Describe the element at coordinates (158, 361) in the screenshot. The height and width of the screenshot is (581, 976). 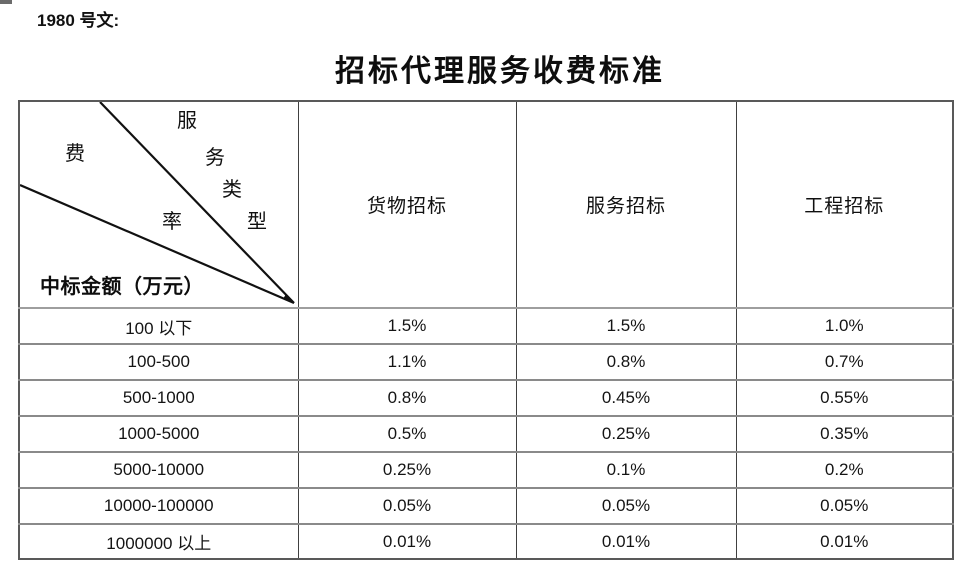
I see `row-label: 100-500` at that location.